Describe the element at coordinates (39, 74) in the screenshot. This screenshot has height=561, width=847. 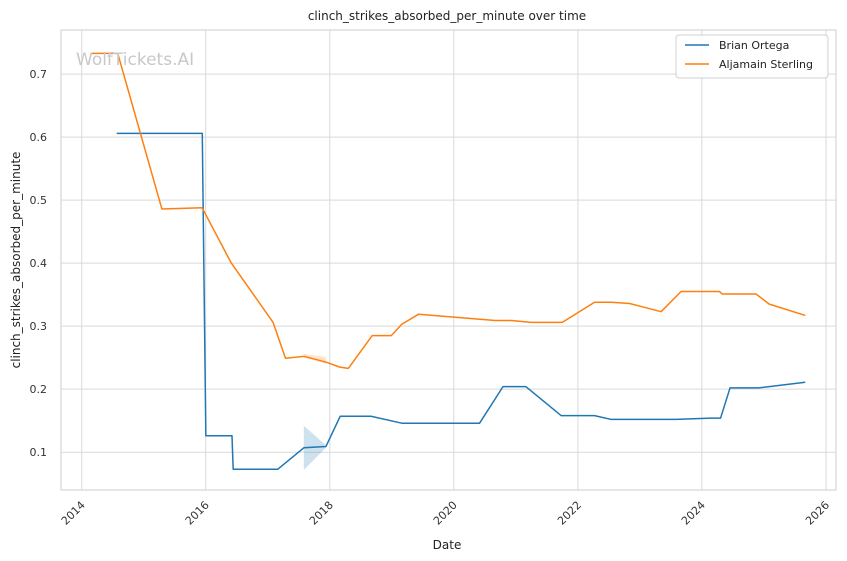
I see `y-tick-label: 0.7` at that location.